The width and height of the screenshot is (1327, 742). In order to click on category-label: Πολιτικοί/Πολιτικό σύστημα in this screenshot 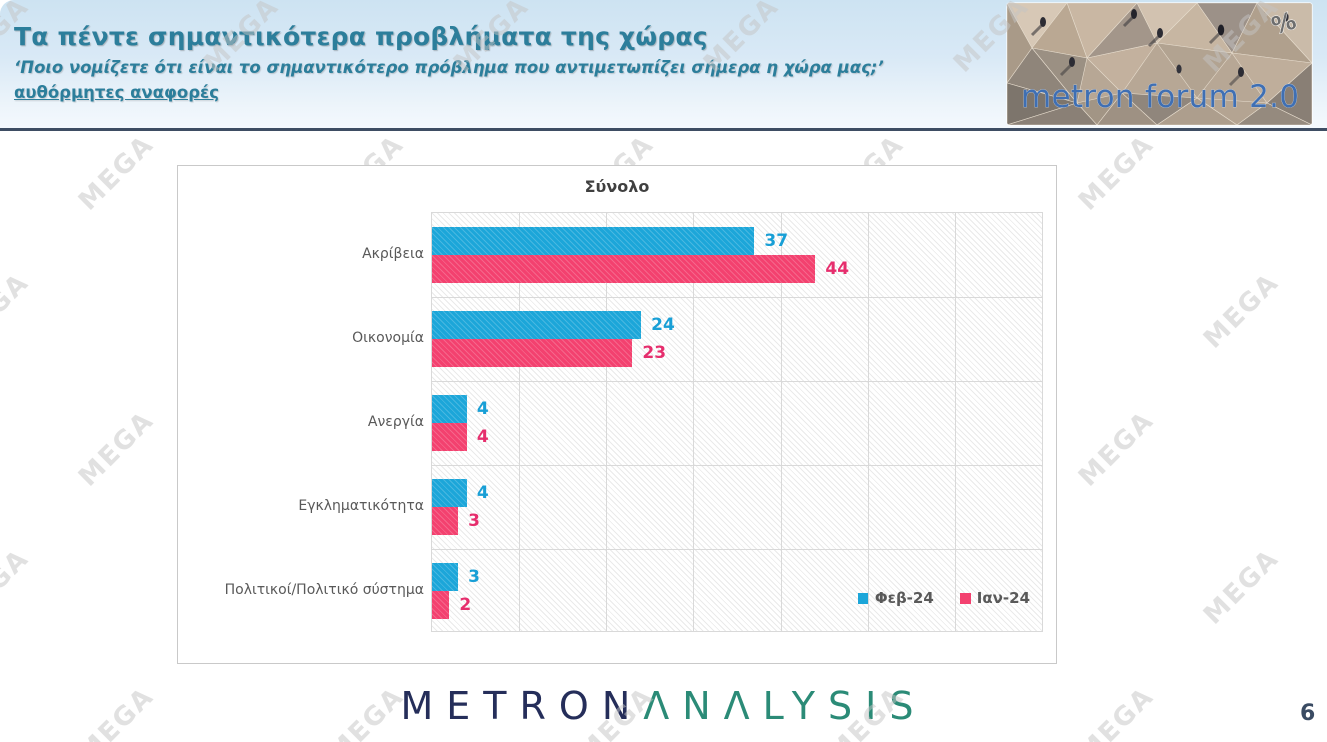, I will do `click(324, 590)`.